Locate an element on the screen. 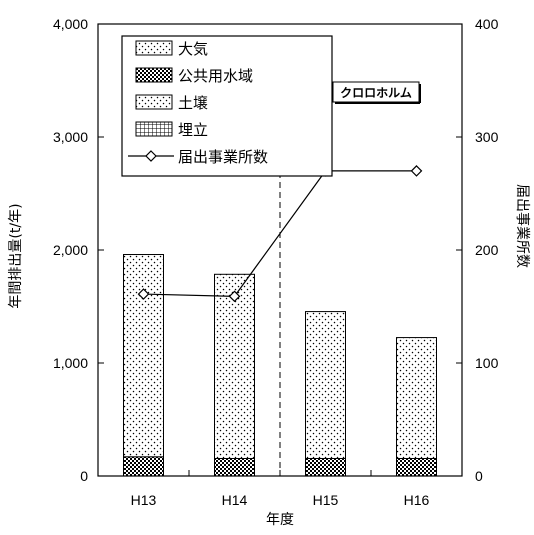  ytick-label-left: 4,000 is located at coordinates (70, 24).